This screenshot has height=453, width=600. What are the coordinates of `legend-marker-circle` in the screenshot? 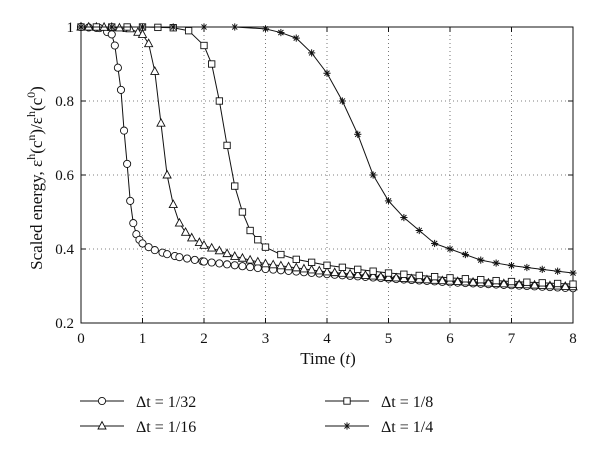 It's located at (102, 401).